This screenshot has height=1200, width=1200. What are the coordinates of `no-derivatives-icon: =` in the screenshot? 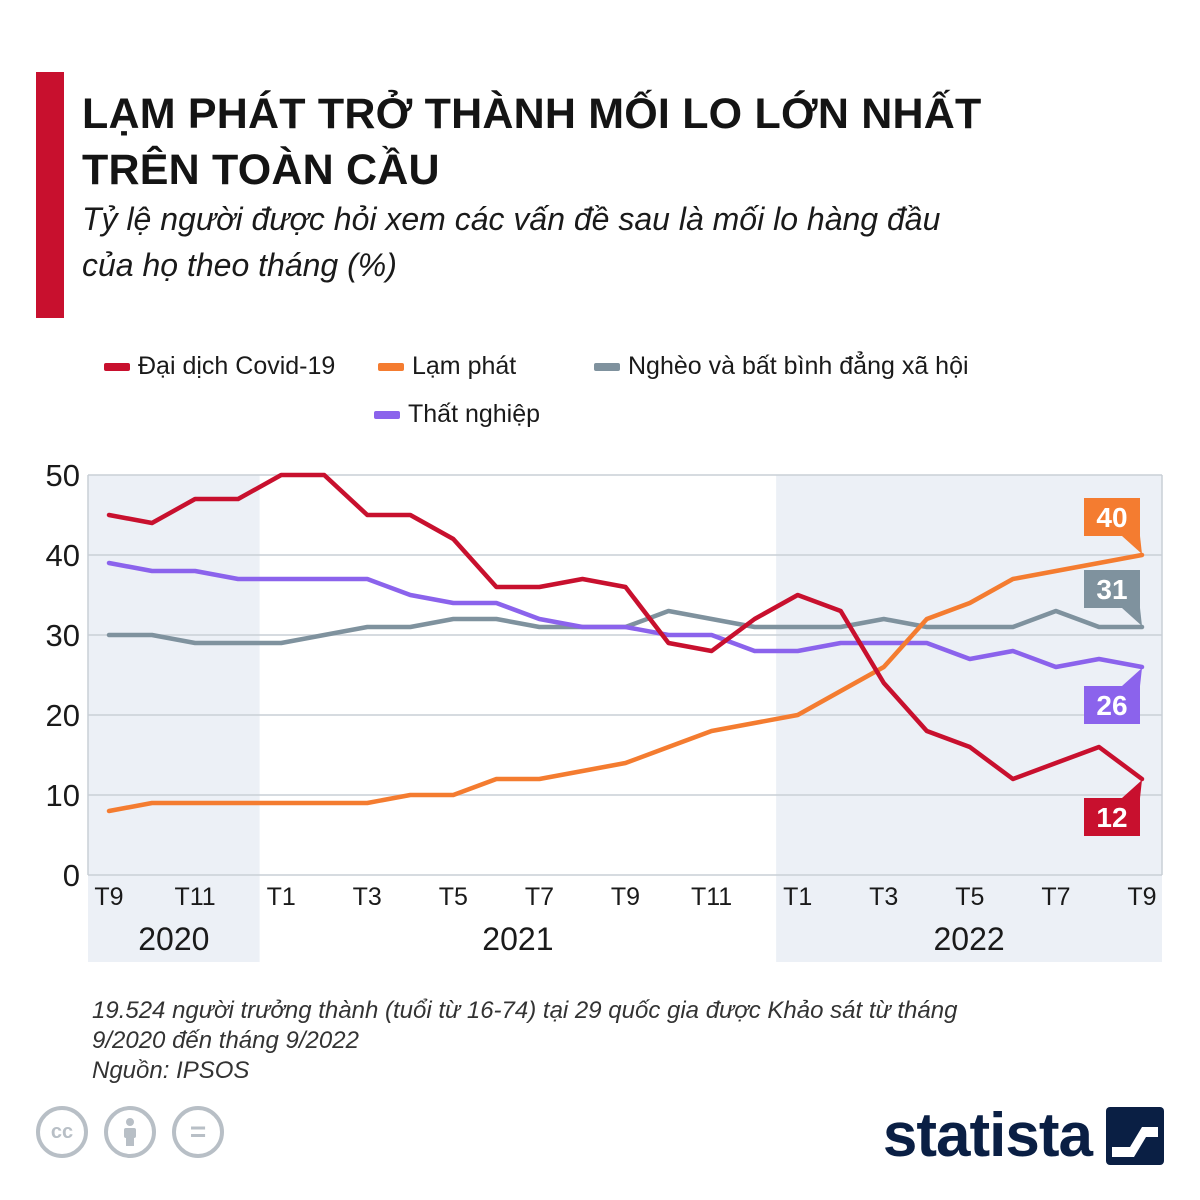 It's located at (198, 1132).